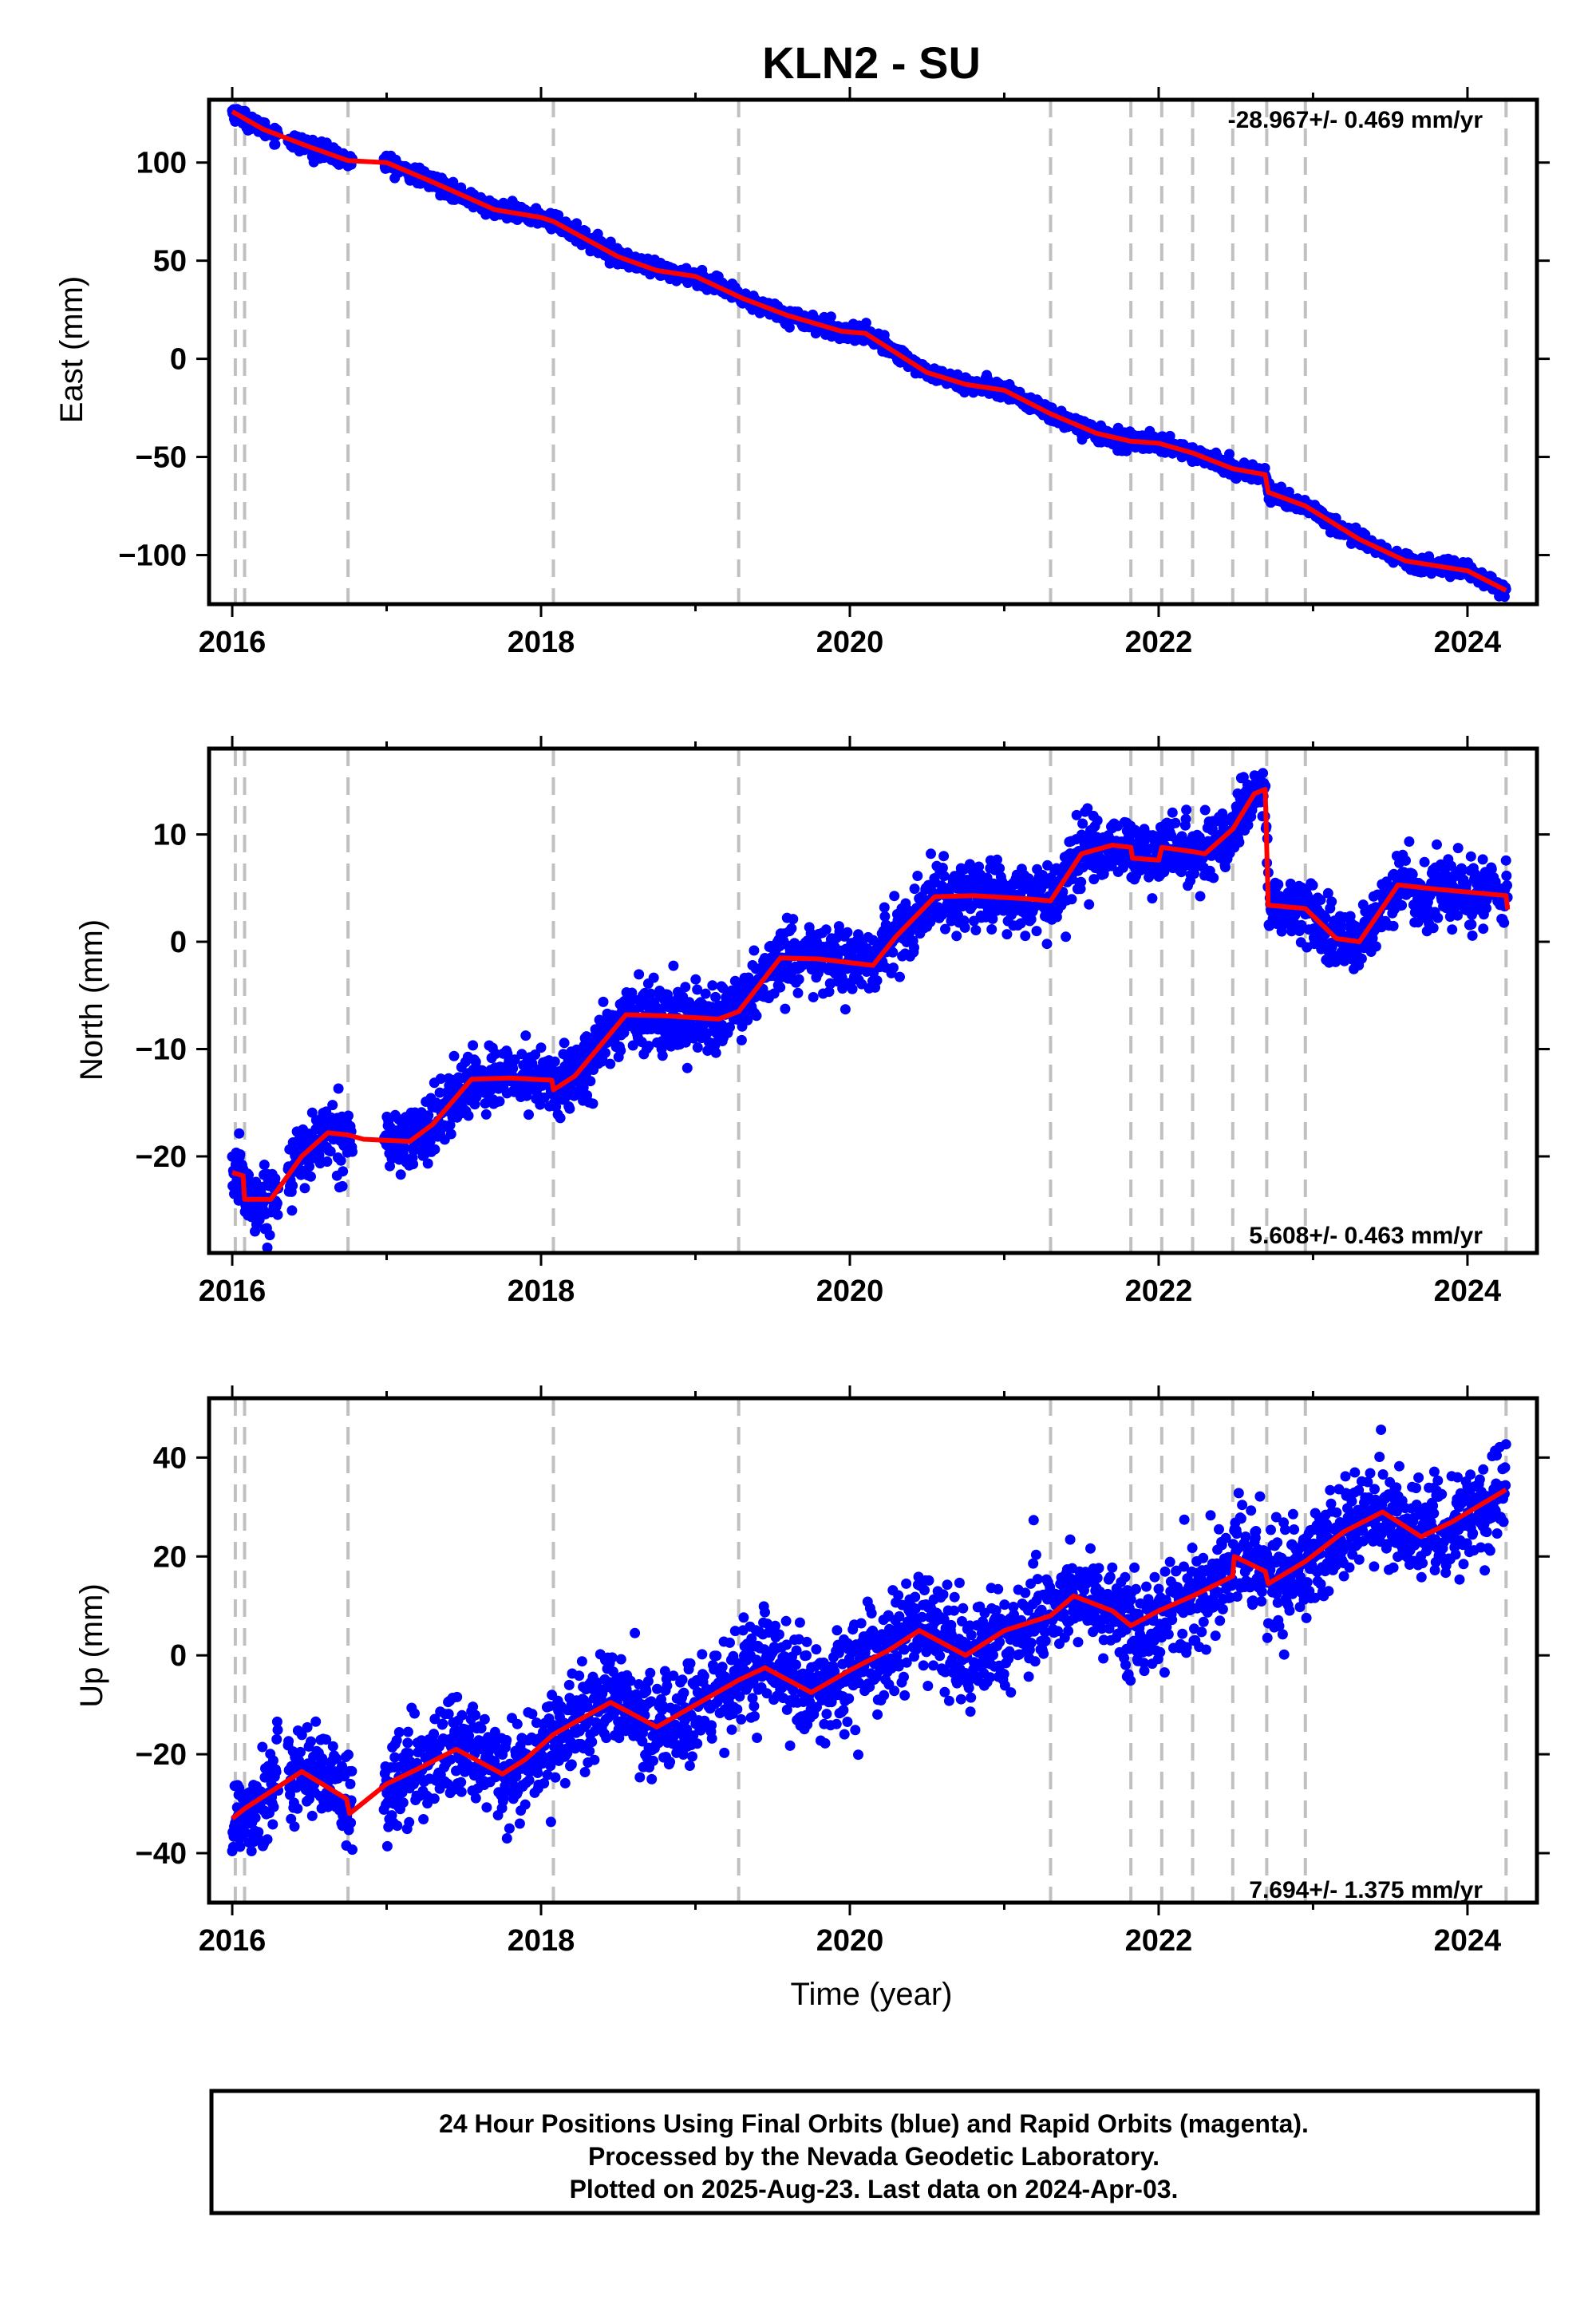  Describe the element at coordinates (161, 458) in the screenshot. I see `east-y-tick-label: −50` at that location.